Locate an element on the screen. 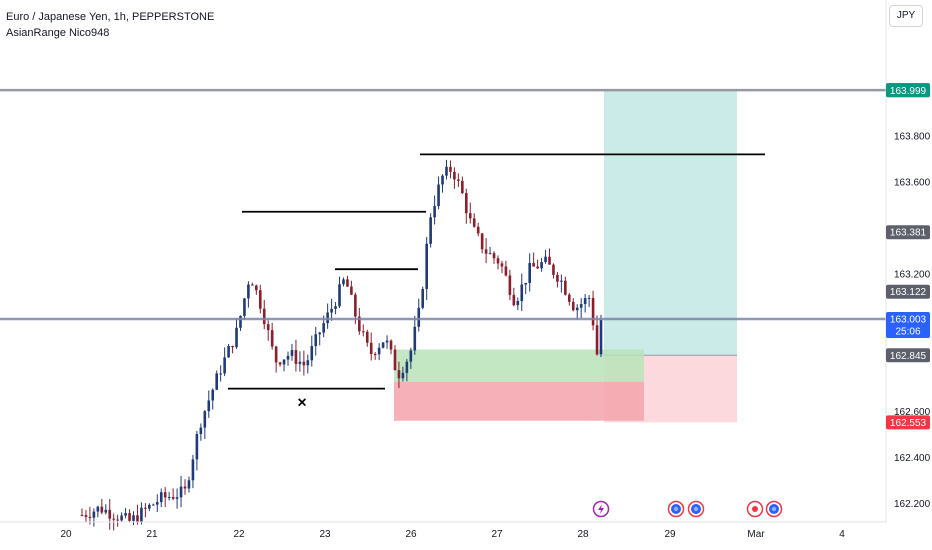 This screenshot has height=550, width=932. price-tag: 162.845 is located at coordinates (908, 355).